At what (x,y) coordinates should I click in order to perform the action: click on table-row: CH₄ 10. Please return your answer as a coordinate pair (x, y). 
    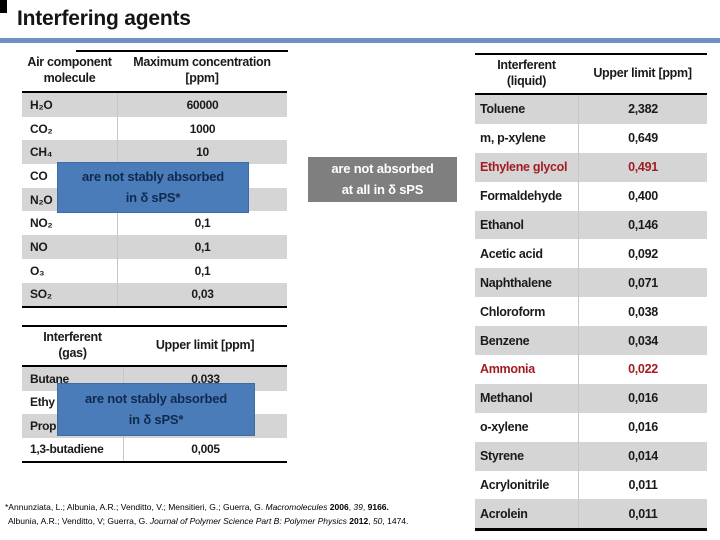
    Looking at the image, I should click on (154, 152).